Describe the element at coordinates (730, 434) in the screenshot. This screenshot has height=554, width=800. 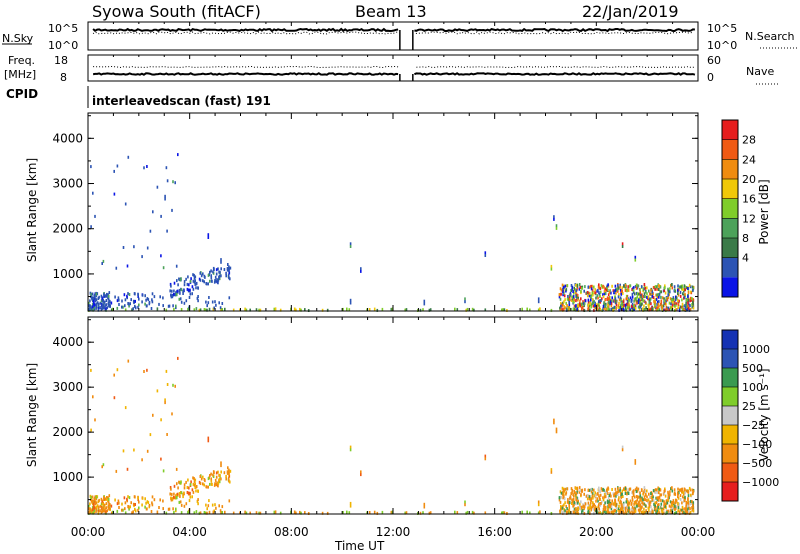
I see `velocity-colorbar-swatch` at that location.